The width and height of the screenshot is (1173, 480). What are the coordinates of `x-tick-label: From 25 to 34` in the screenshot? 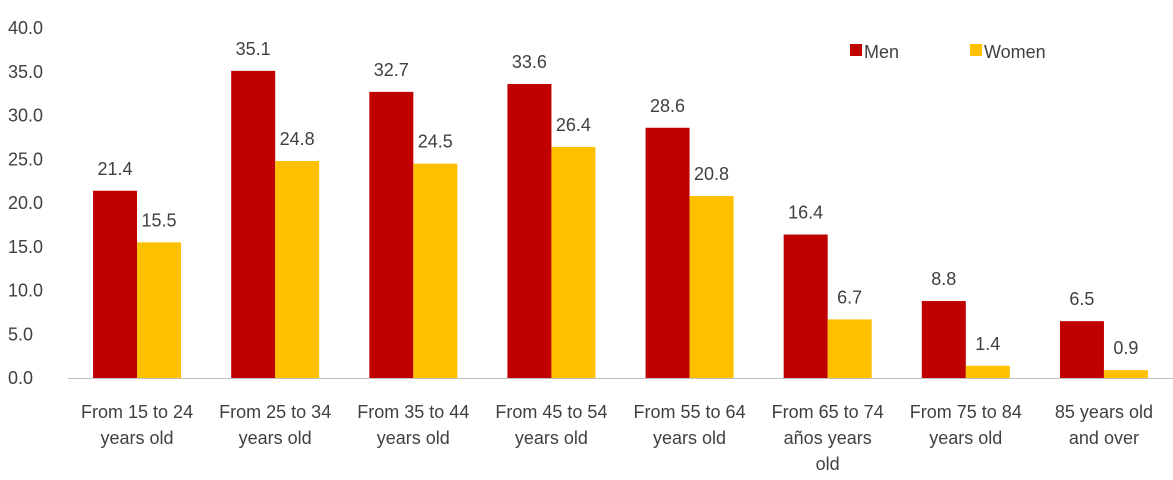 It's located at (275, 412).